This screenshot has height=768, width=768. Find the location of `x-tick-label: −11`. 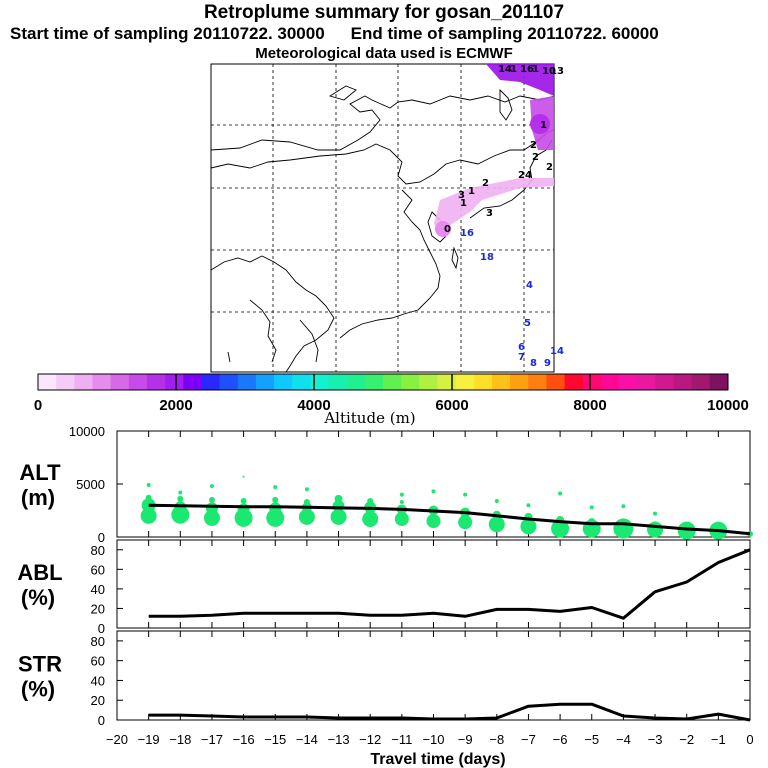

x-tick-label: −11 is located at coordinates (401, 739).